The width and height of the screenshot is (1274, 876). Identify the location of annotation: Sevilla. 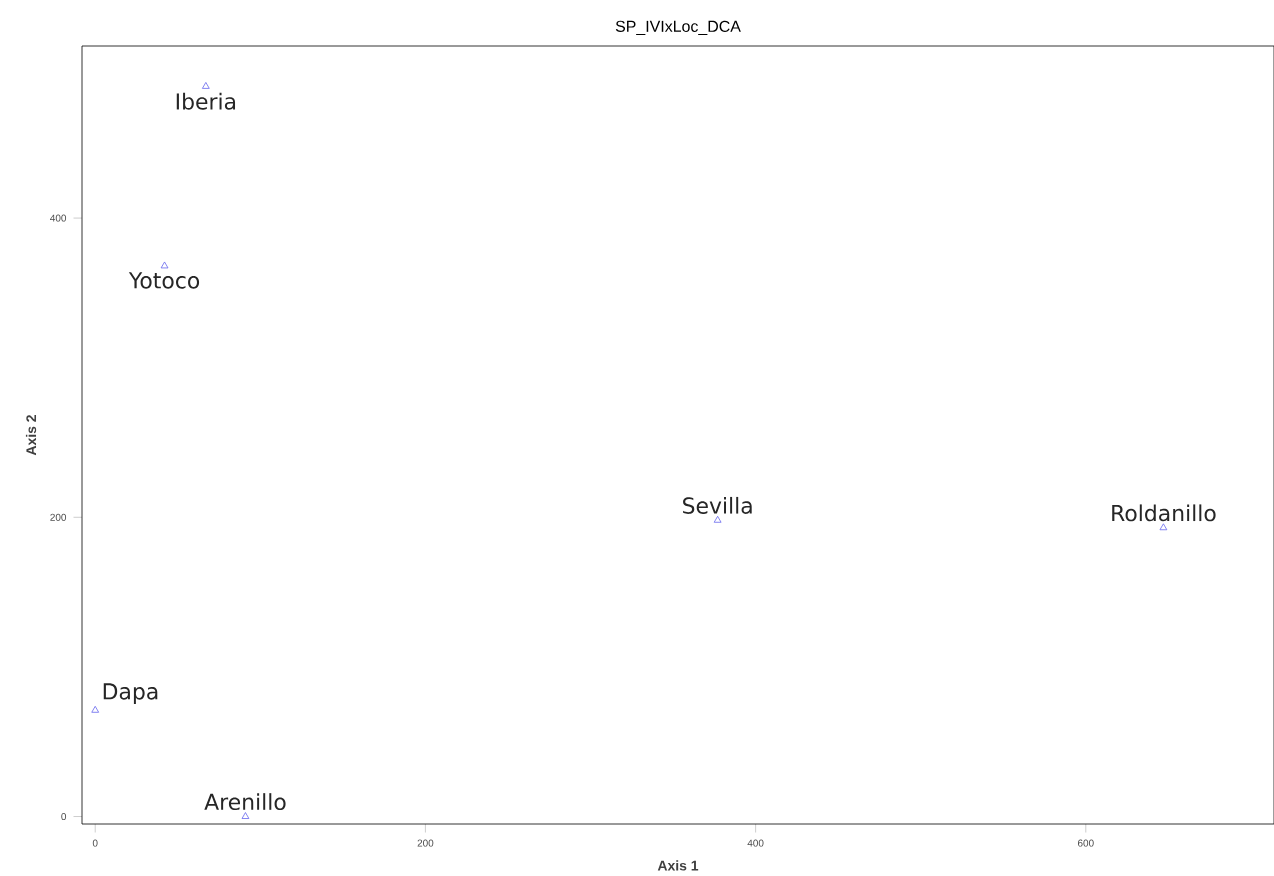
(717, 505).